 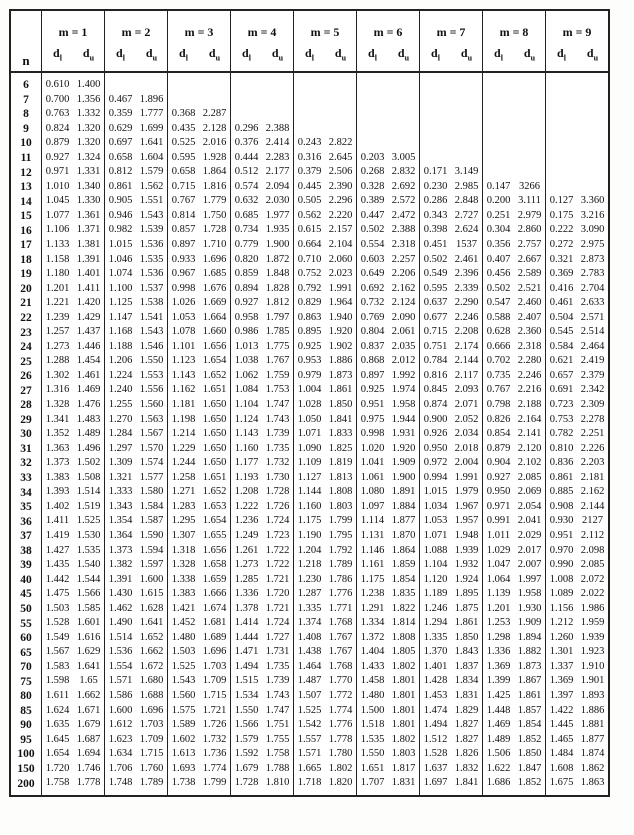 What do you see at coordinates (88, 434) in the screenshot?
I see `cell-du: 1.489` at bounding box center [88, 434].